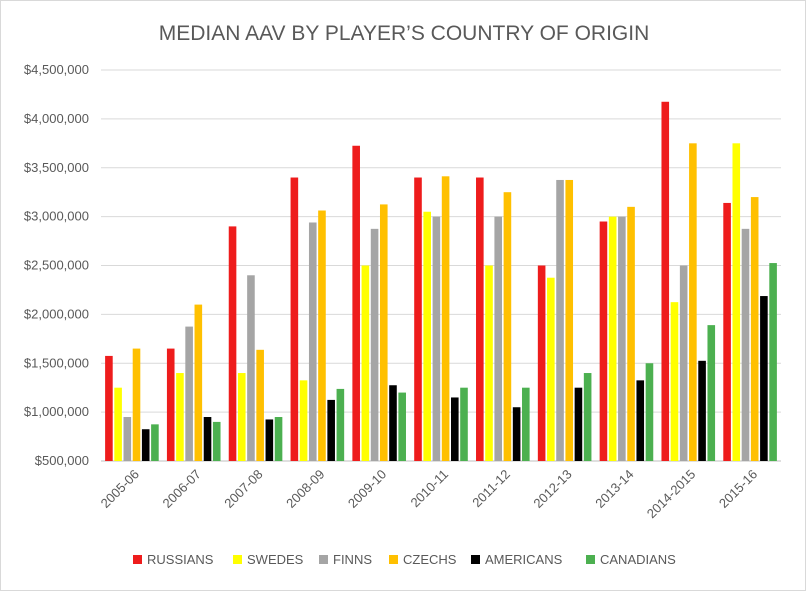  Describe the element at coordinates (56, 167) in the screenshot. I see `y-tick-label: $3,500,000` at that location.